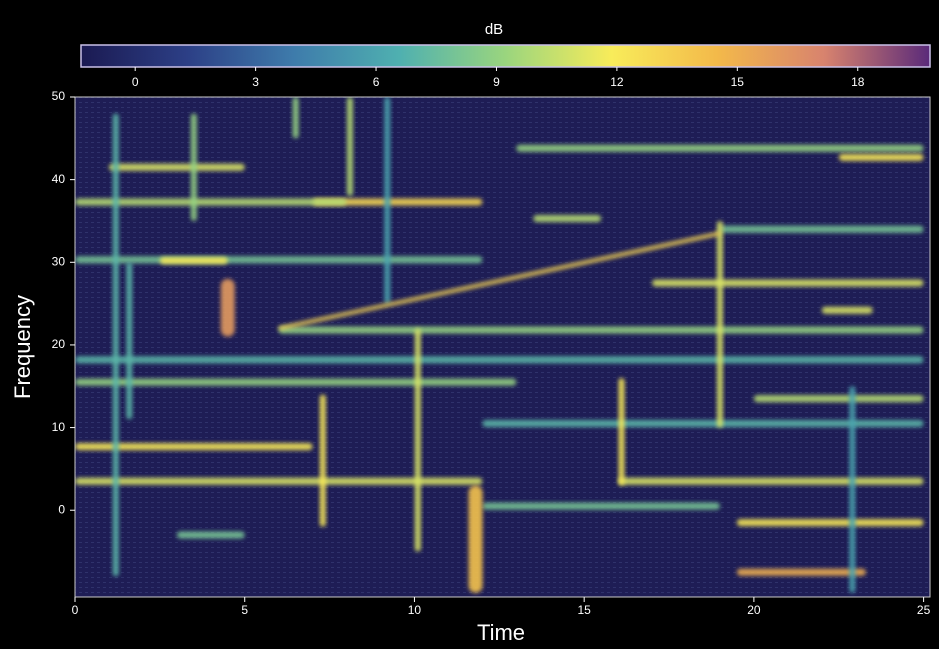 This screenshot has width=939, height=649. What do you see at coordinates (494, 29) in the screenshot?
I see `colorbar-title: dB` at bounding box center [494, 29].